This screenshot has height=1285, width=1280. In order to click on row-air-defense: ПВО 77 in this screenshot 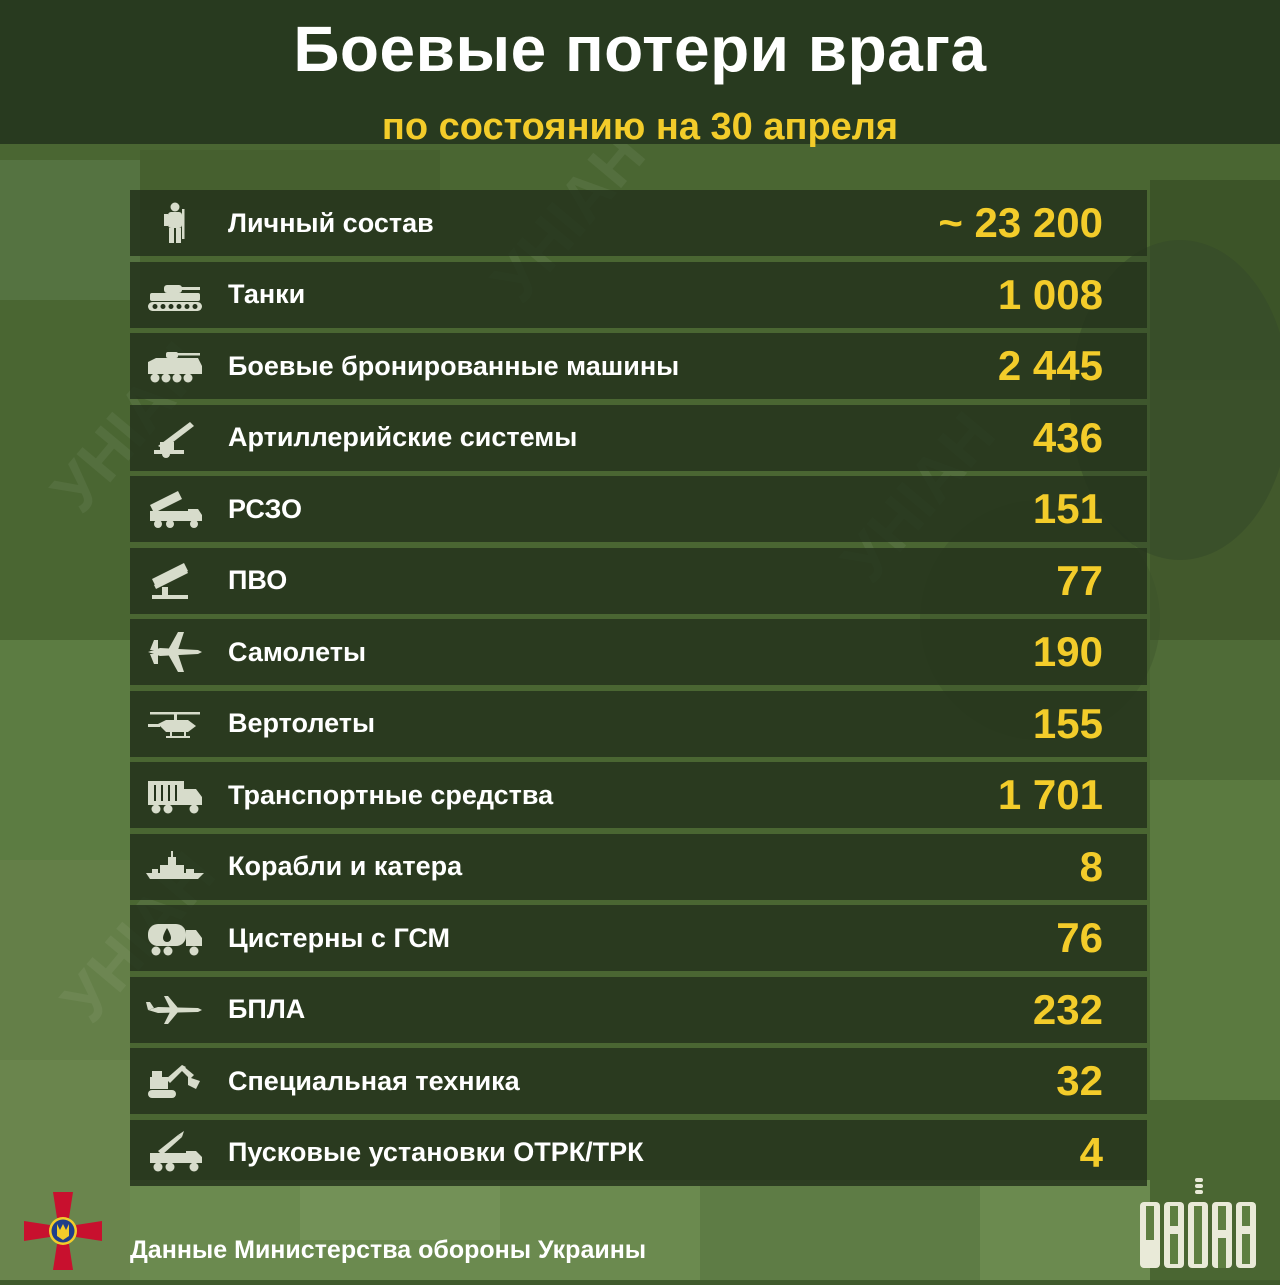, I will do `click(638, 580)`.